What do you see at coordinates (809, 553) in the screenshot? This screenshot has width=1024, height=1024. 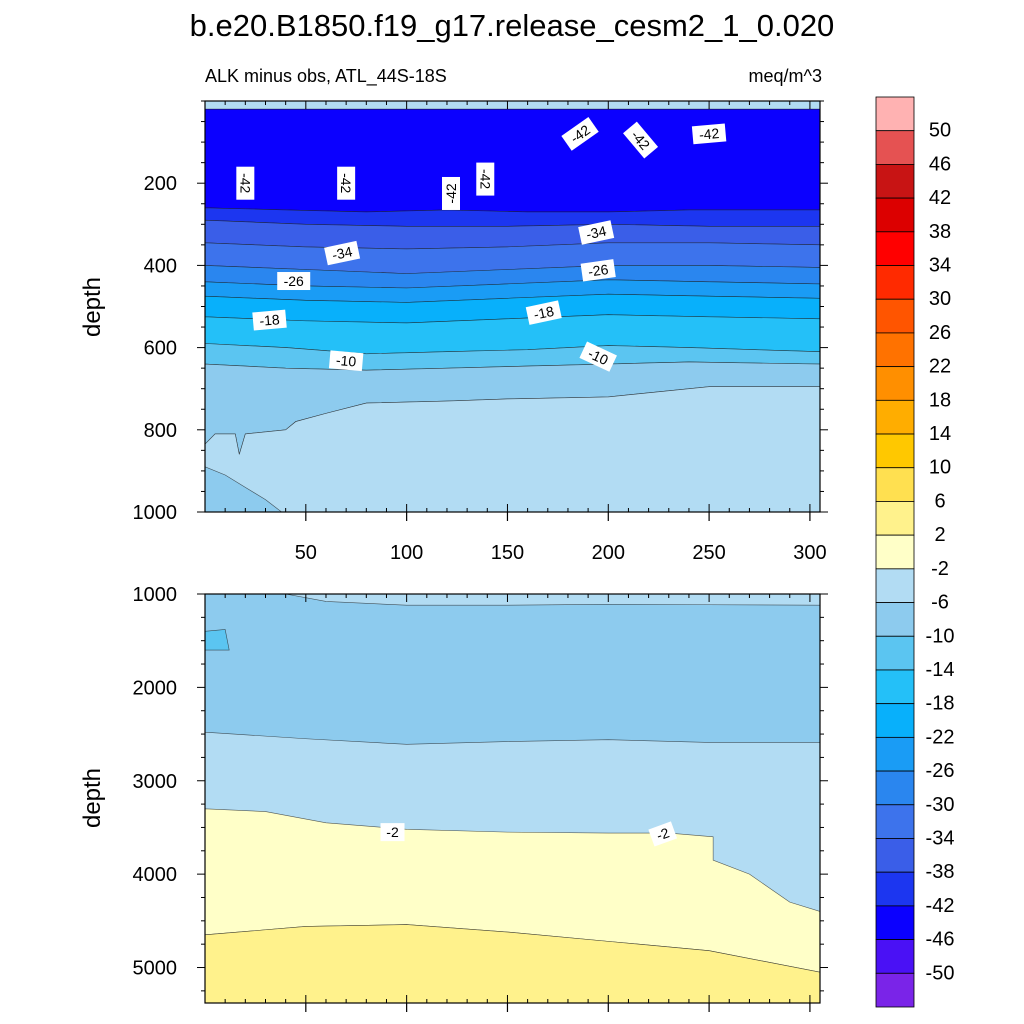 I see `upper-x-tick-label: 300` at bounding box center [809, 553].